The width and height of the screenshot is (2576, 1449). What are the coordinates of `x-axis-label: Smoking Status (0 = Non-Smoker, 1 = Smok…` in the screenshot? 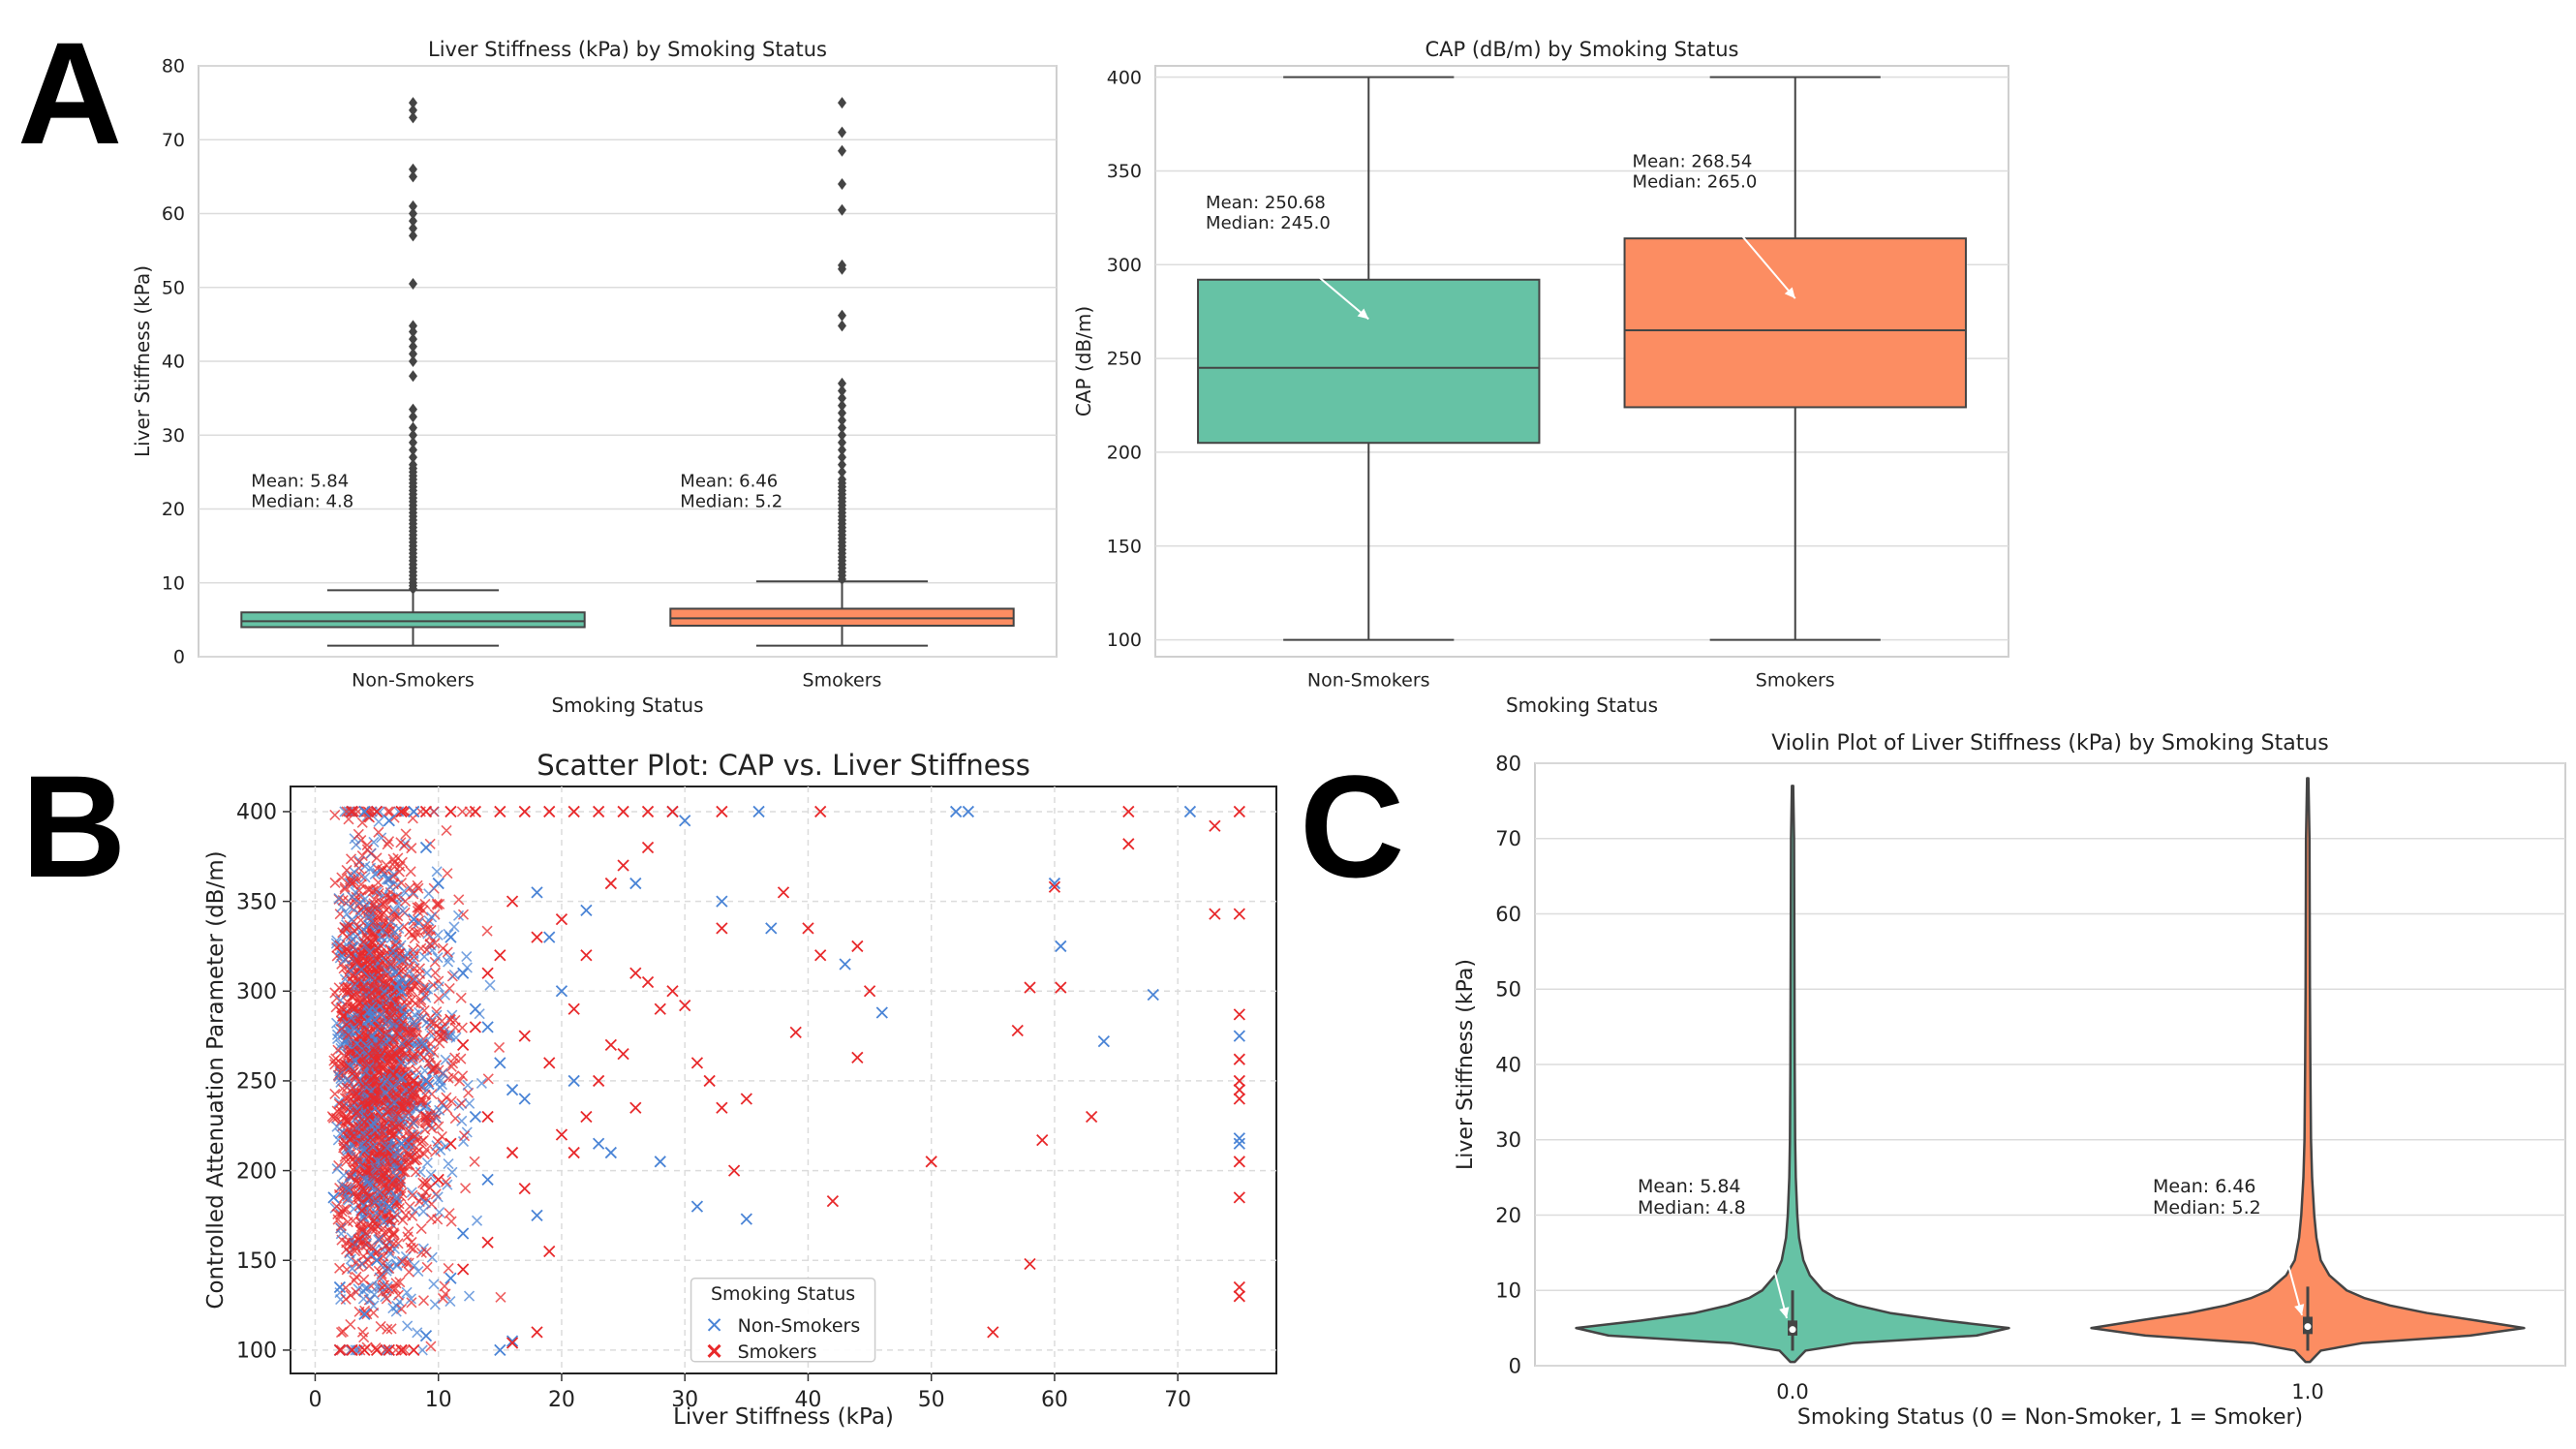 It's located at (2050, 1417).